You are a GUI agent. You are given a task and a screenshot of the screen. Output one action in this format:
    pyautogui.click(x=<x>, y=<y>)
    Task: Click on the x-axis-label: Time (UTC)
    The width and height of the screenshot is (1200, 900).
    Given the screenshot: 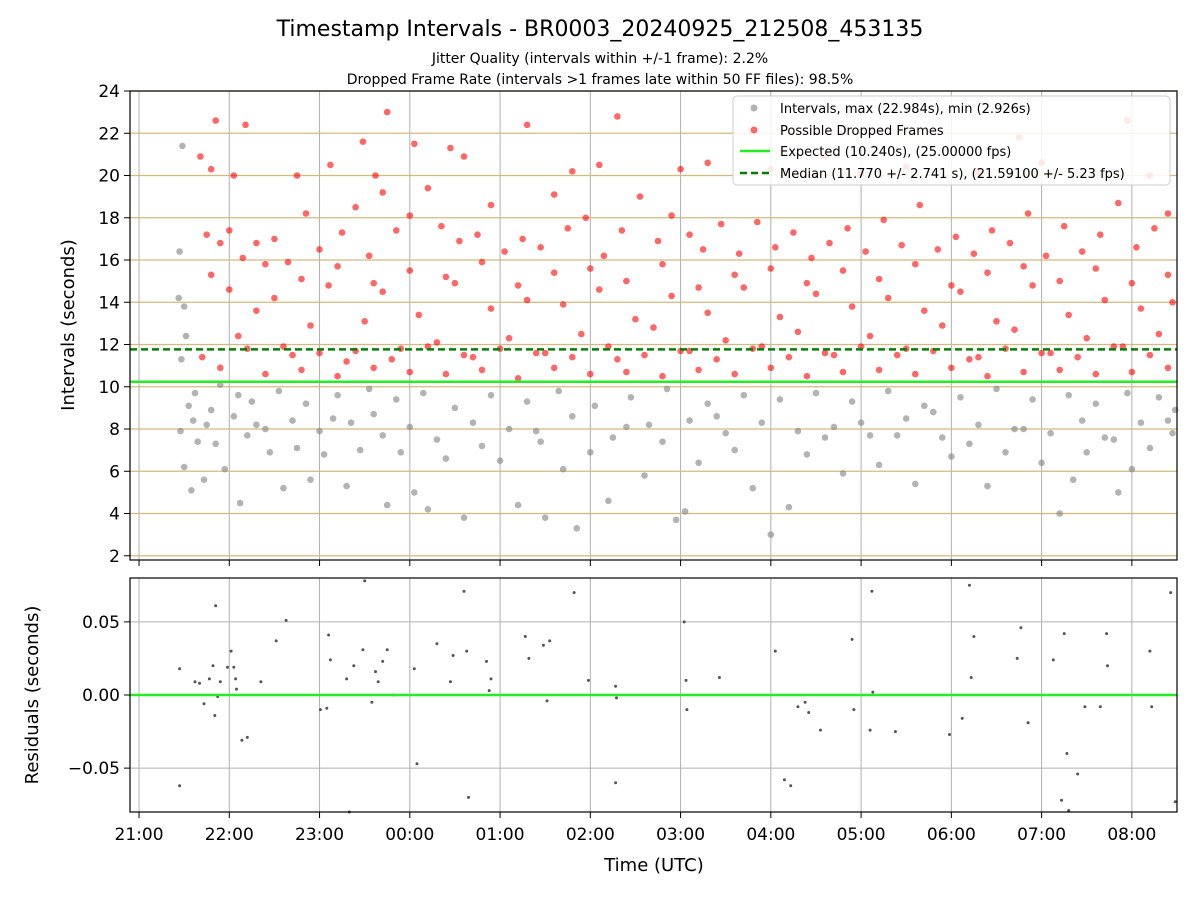 What is the action you would take?
    pyautogui.click(x=653, y=865)
    